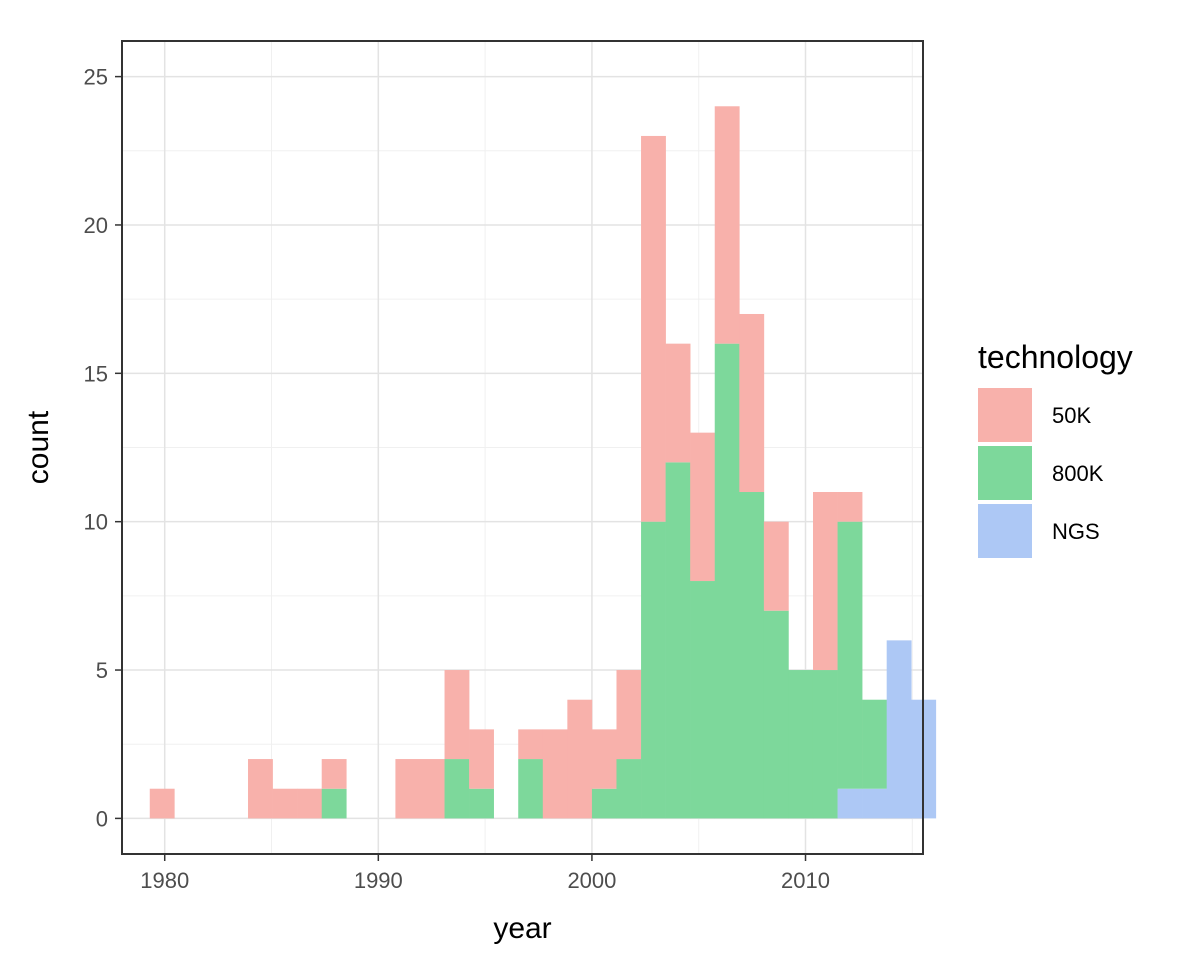 The width and height of the screenshot is (1181, 976). Describe the element at coordinates (522, 928) in the screenshot. I see `x-axis-title: year` at that location.